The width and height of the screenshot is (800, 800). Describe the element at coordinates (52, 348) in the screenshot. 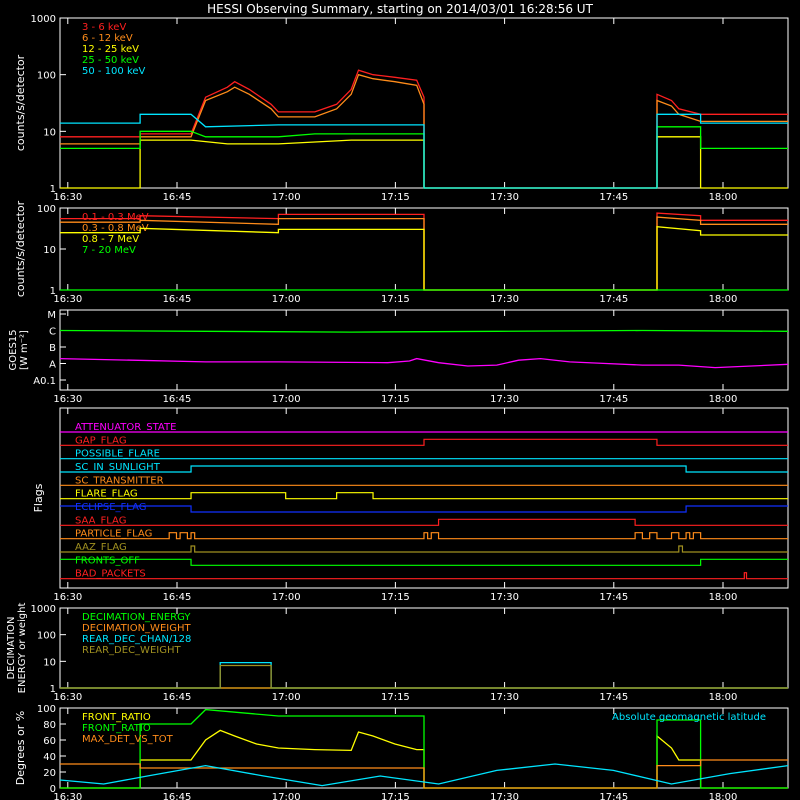

I see `y-tick-label: B` at that location.